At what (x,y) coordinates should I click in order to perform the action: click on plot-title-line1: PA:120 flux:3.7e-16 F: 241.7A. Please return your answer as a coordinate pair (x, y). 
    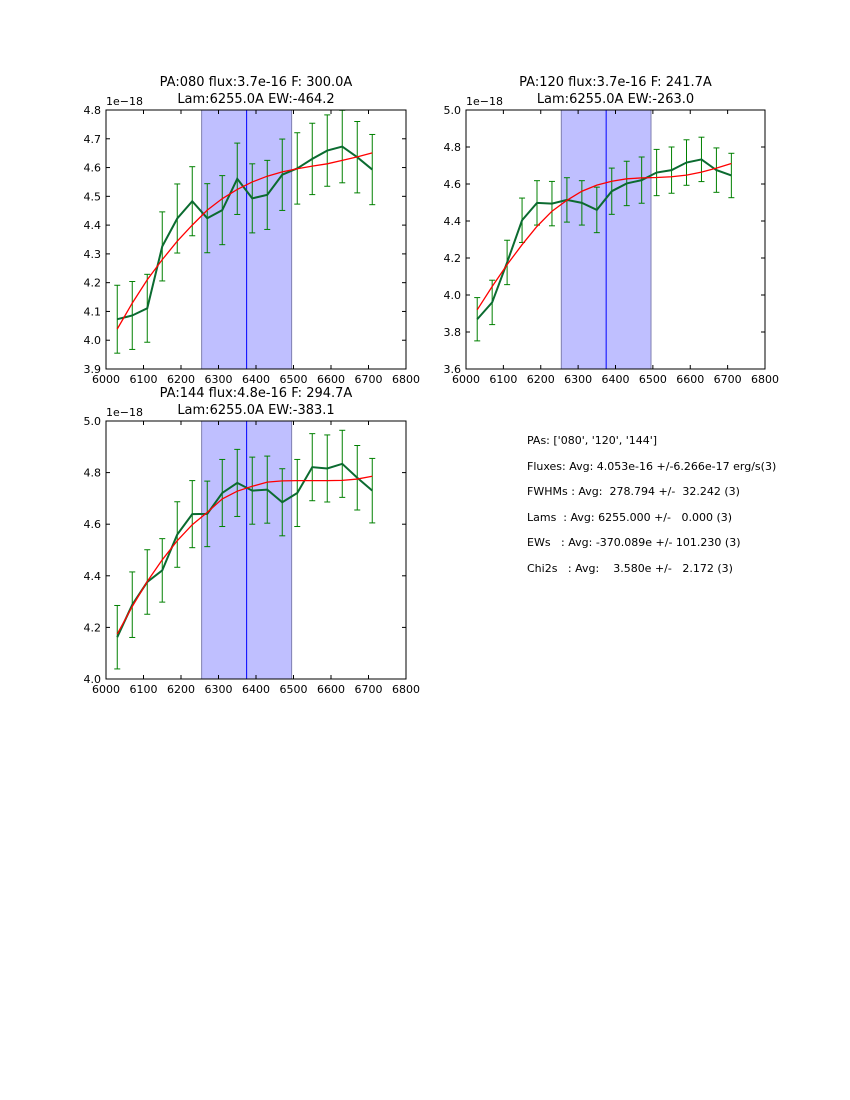
    Looking at the image, I should click on (615, 82).